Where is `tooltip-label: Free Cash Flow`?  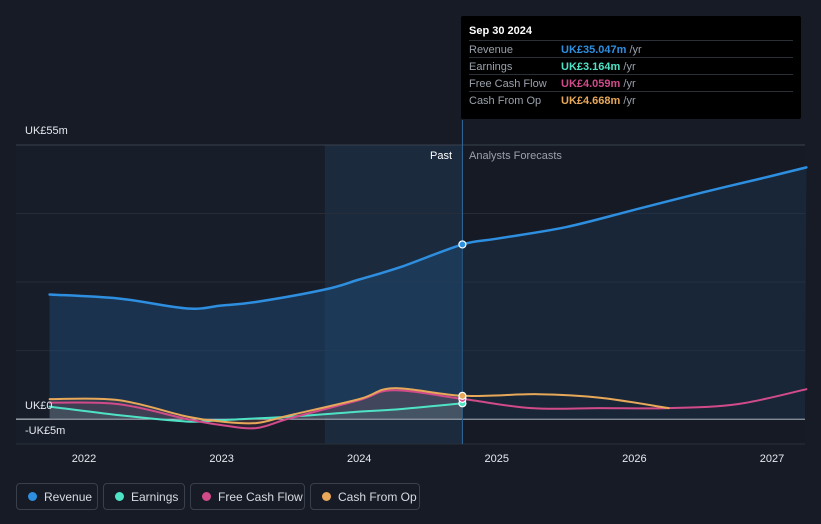 tooltip-label: Free Cash Flow is located at coordinates (508, 84).